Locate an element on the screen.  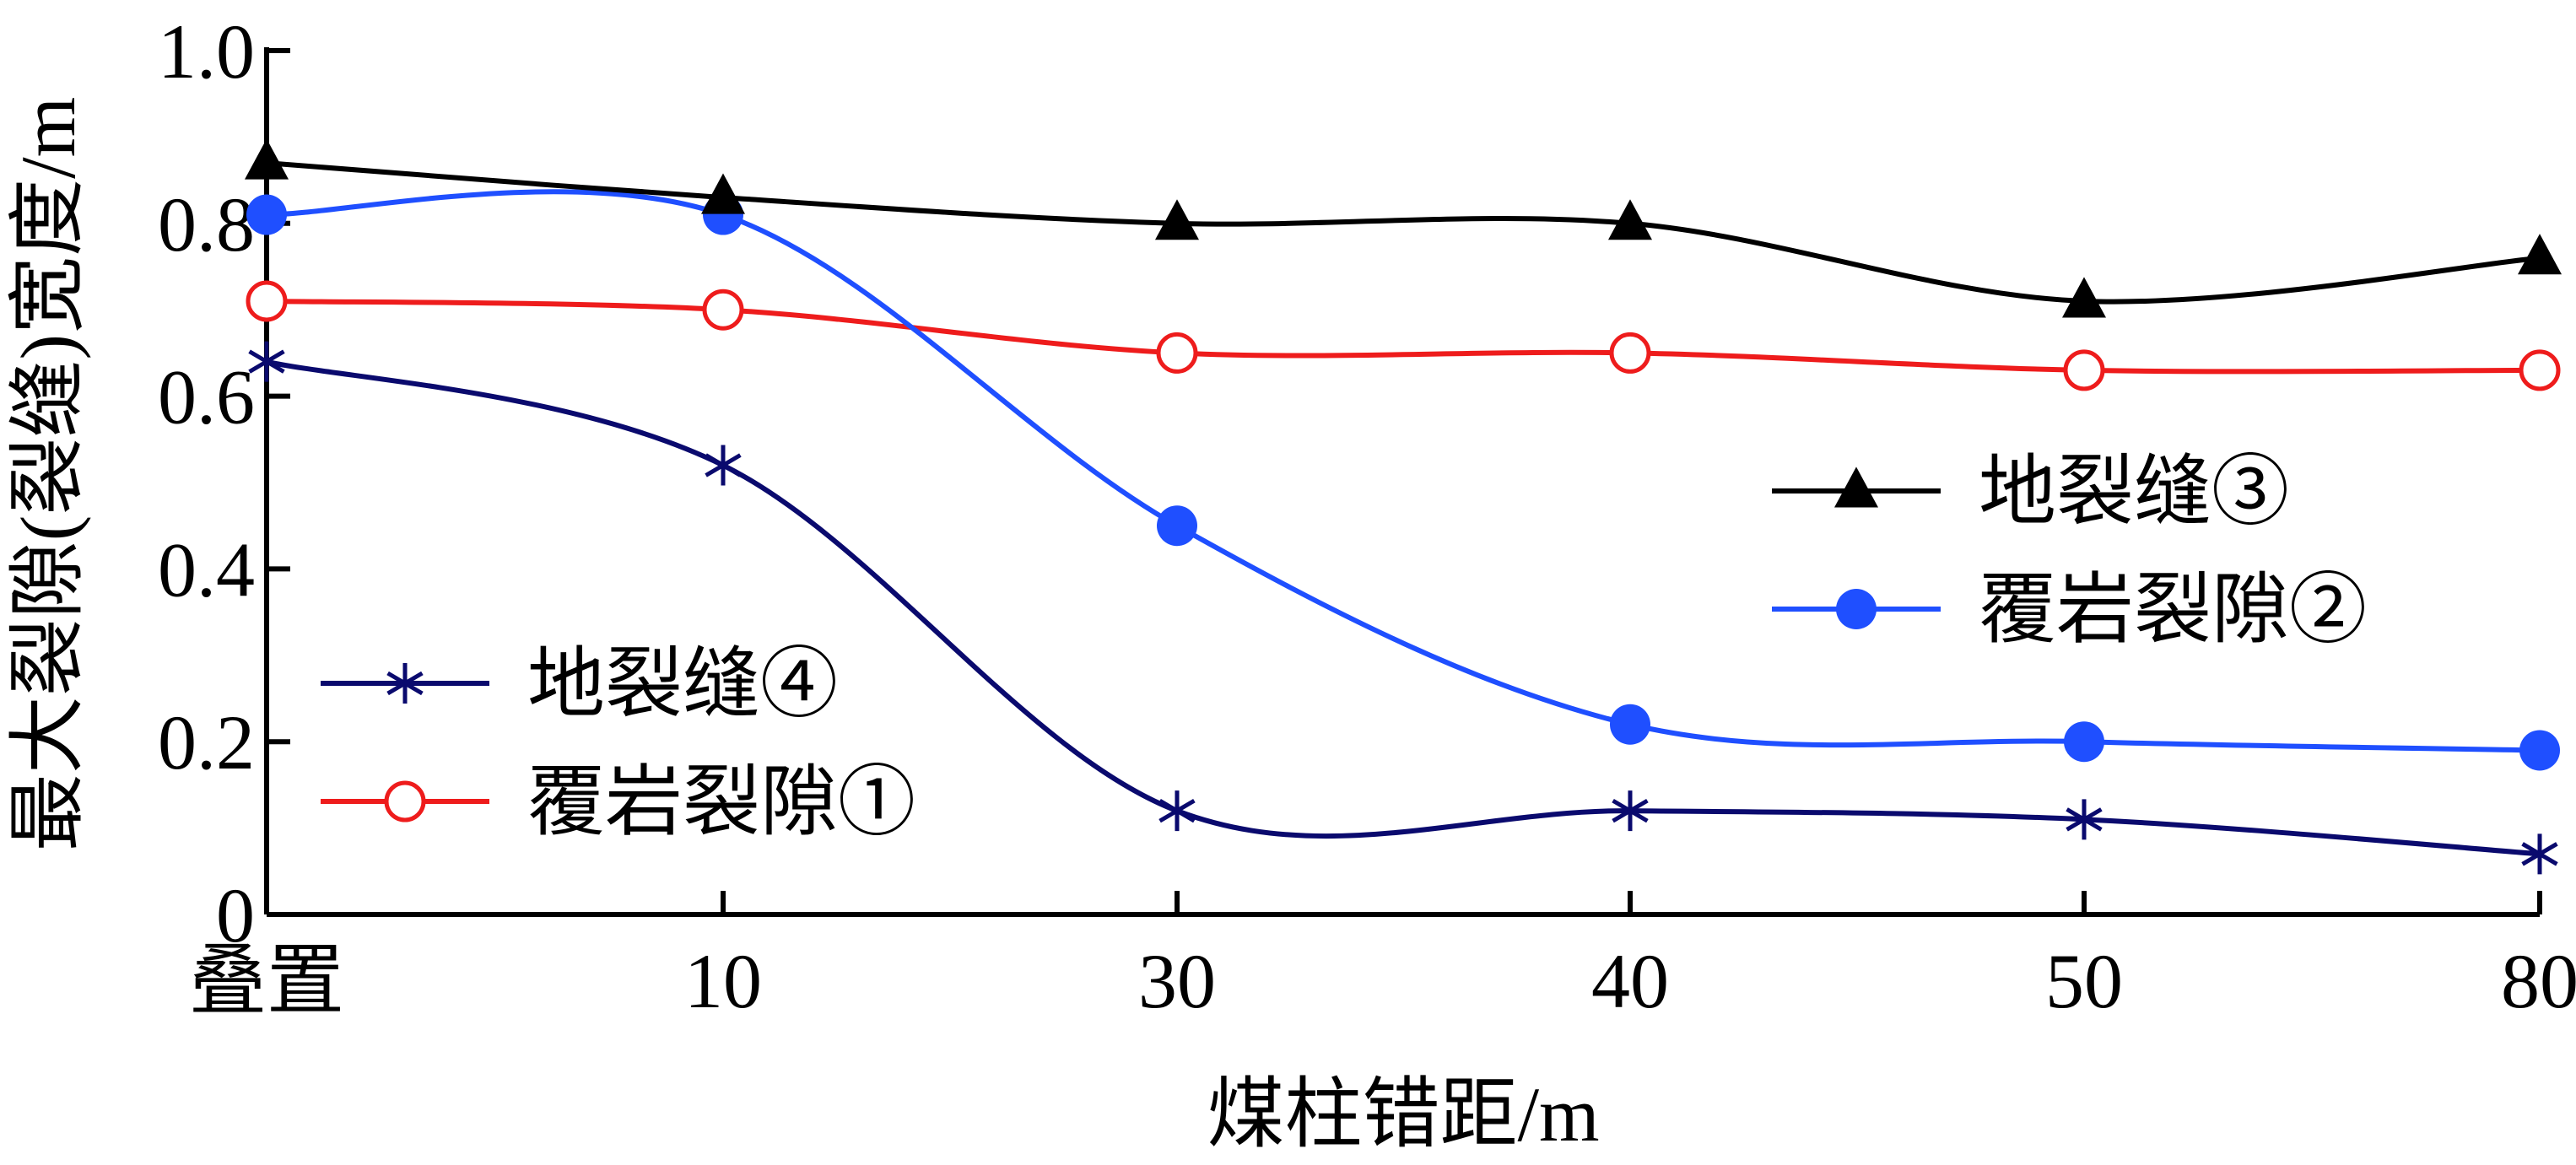
x-tick-label: 50 is located at coordinates (2084, 981).